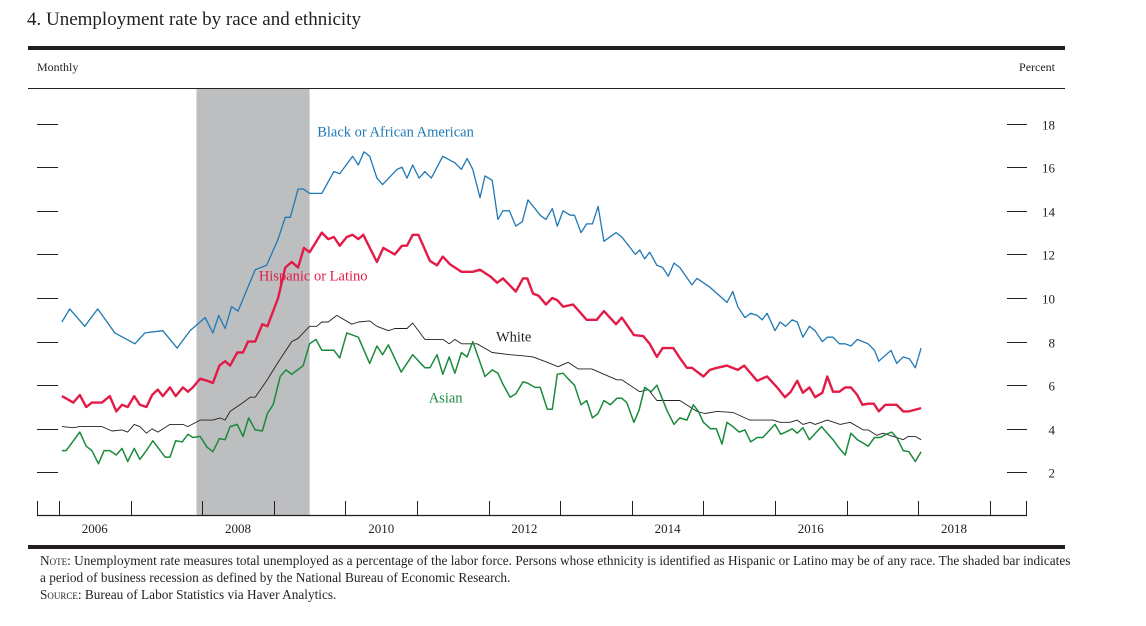 Image resolution: width=1146 pixels, height=626 pixels. Describe the element at coordinates (1052, 386) in the screenshot. I see `y-tick-label: 6` at that location.